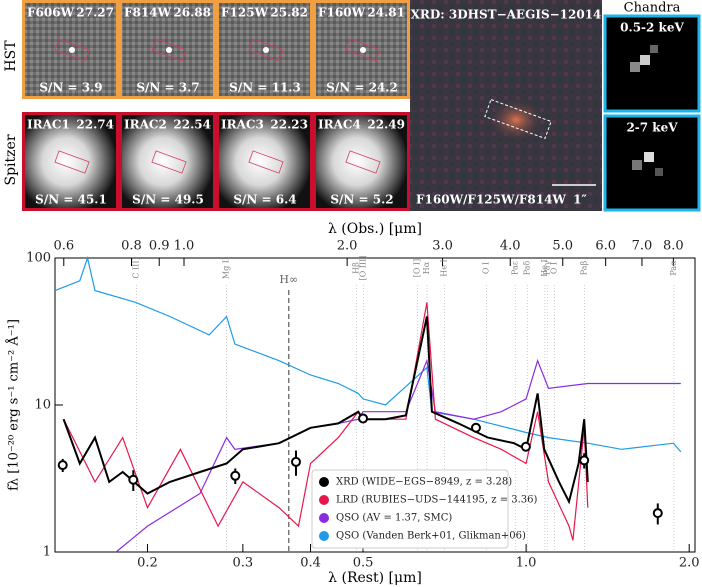 This screenshot has width=702, height=587. Describe the element at coordinates (192, 13) in the screenshot. I see `magnitude: 26.88` at that location.